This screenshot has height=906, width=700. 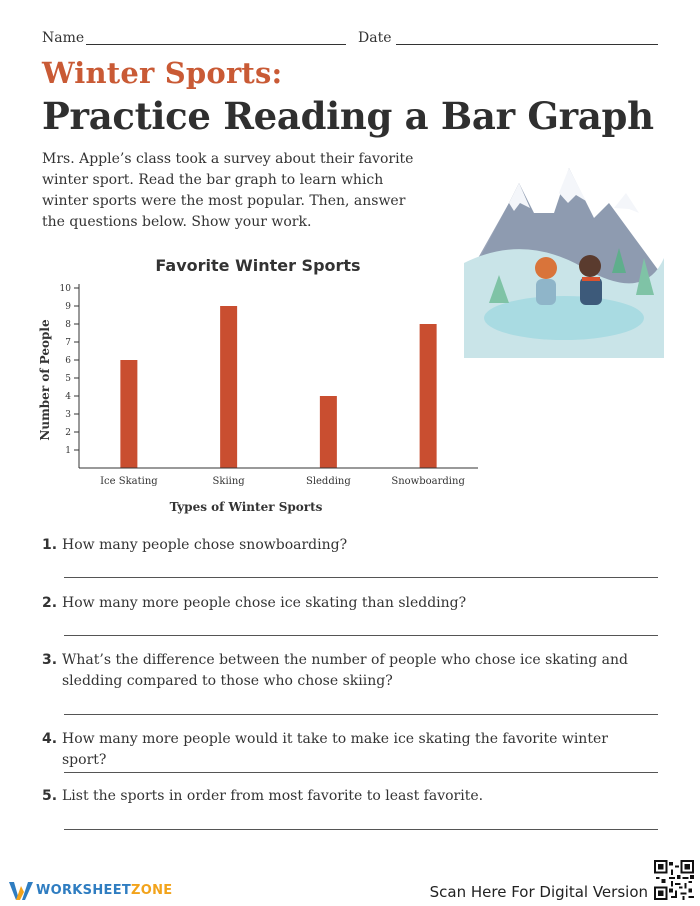 What do you see at coordinates (50, 739) in the screenshot?
I see `question-number: 4.` at bounding box center [50, 739].